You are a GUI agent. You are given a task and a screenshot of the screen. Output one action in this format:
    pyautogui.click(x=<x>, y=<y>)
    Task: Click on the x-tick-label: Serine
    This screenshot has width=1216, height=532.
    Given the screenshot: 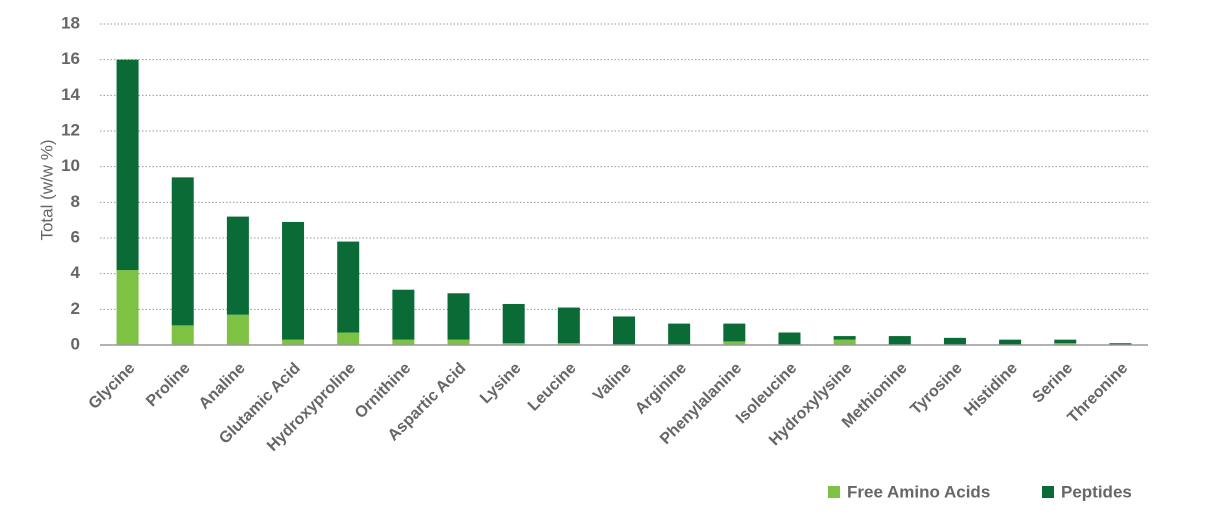 What is the action you would take?
    pyautogui.click(x=1052, y=383)
    